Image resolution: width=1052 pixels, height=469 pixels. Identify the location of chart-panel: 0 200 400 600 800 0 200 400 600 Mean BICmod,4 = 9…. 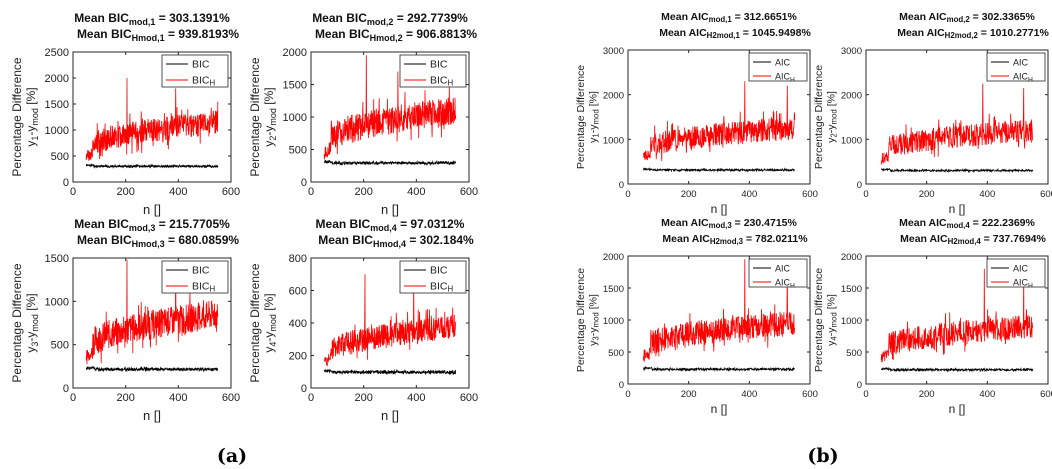
(363, 320).